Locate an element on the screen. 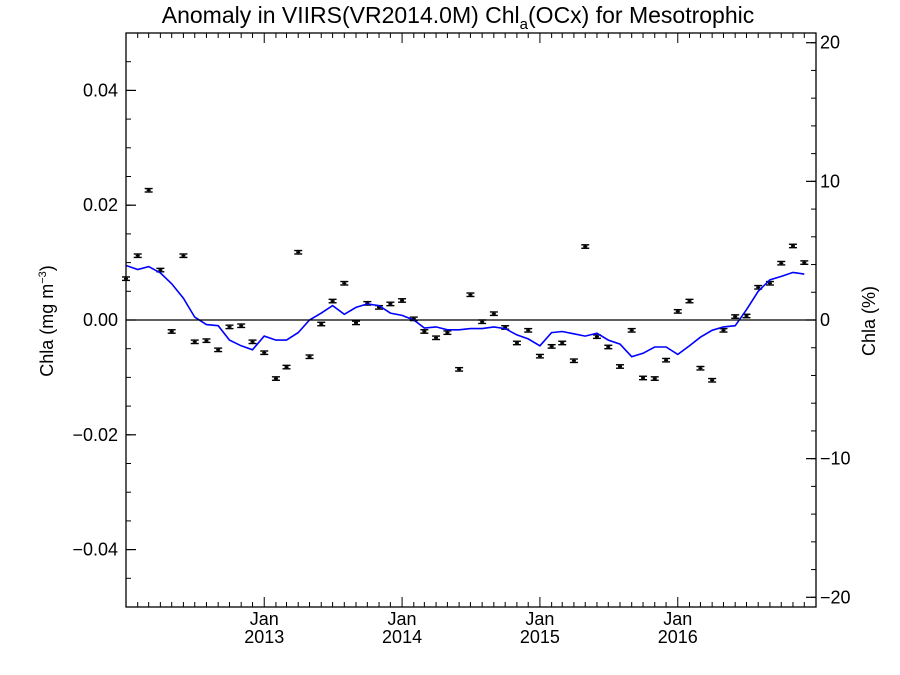 The image size is (900, 675). blue-line-series is located at coordinates (465, 311).